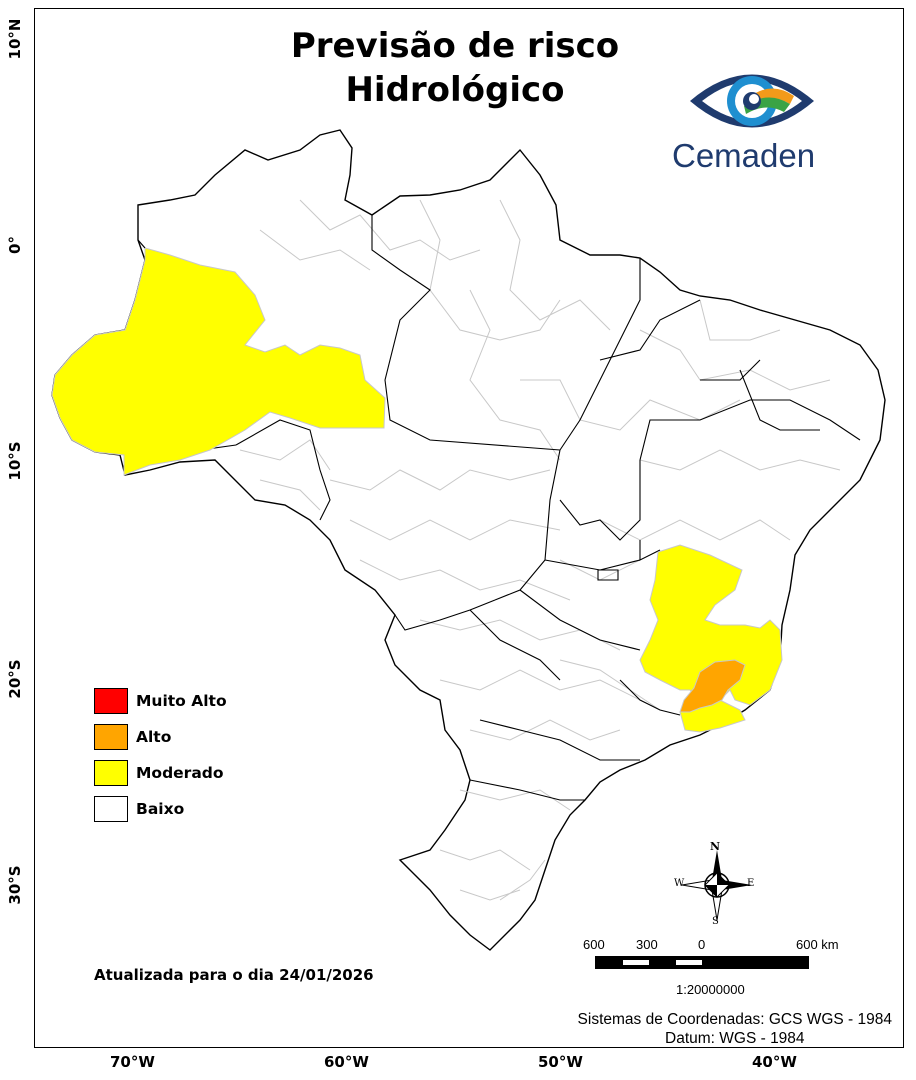  What do you see at coordinates (346, 1062) in the screenshot?
I see `lon-label-60w: 60°W` at bounding box center [346, 1062].